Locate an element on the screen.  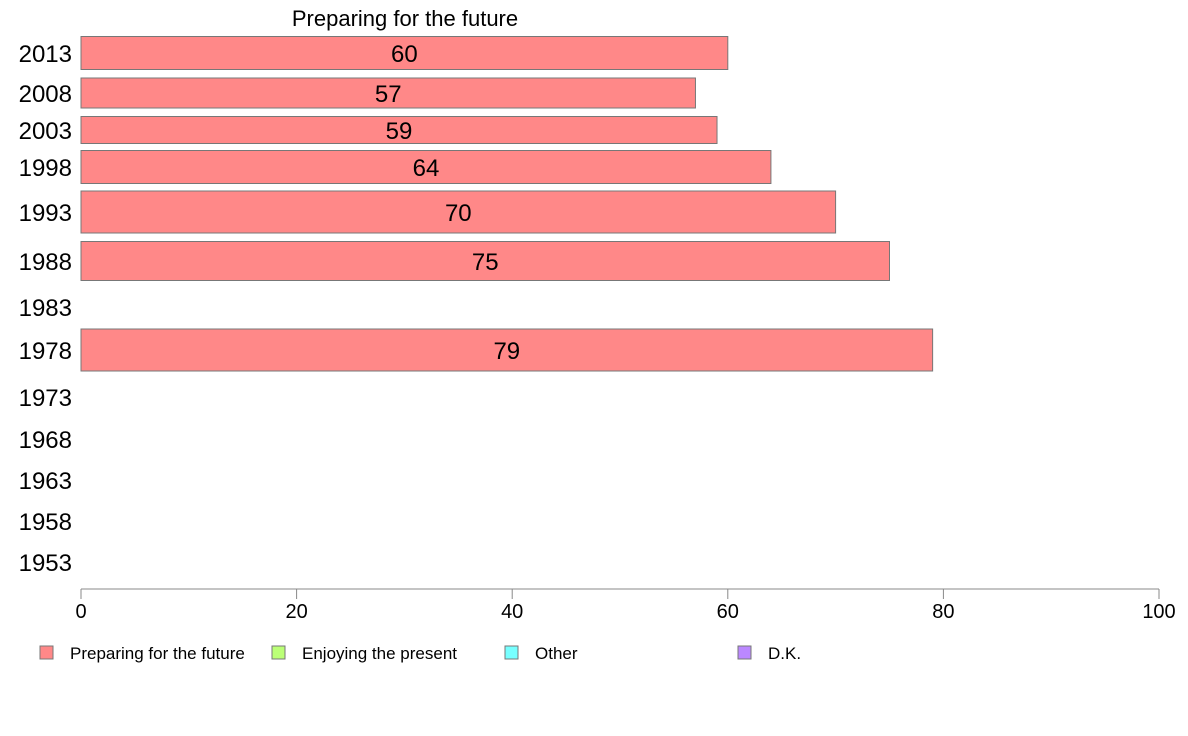
value-label-2013: 60 is located at coordinates (404, 54).